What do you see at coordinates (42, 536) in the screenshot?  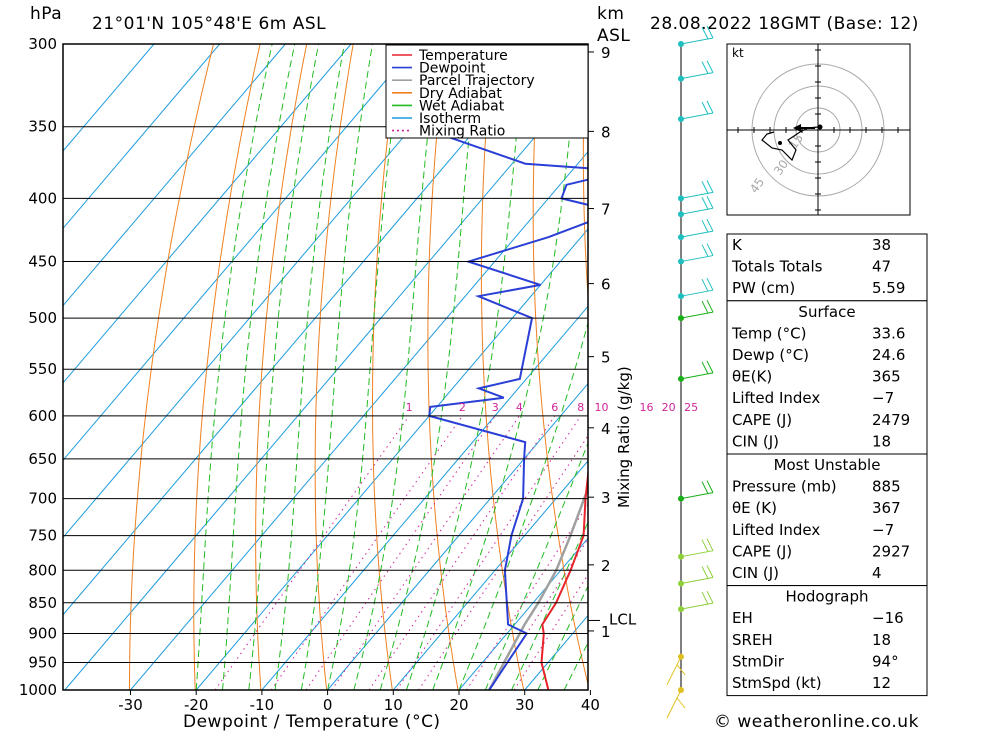 I see `pressure-tick-label: 750` at bounding box center [42, 536].